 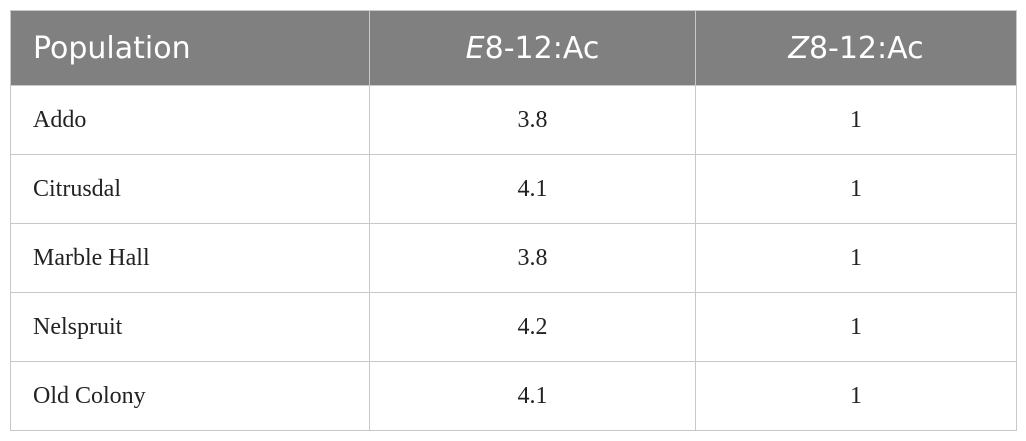 I want to click on header-cell: Z8-12:Ac, so click(x=856, y=48).